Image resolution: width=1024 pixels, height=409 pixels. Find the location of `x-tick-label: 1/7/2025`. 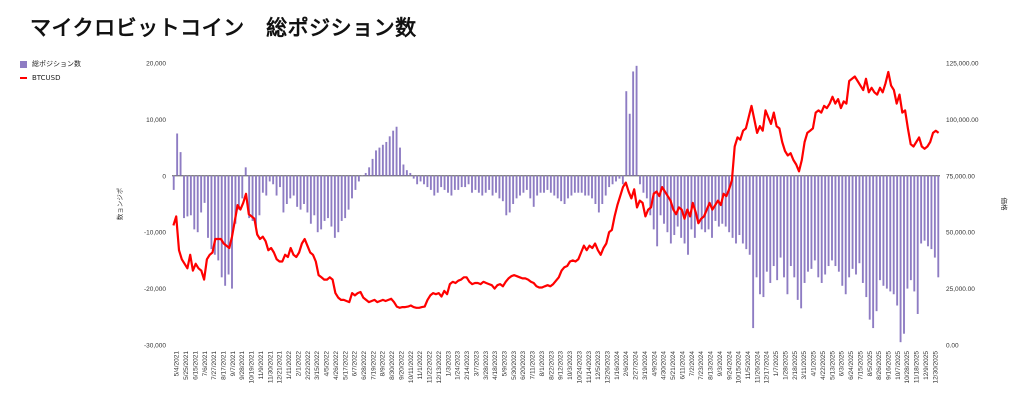

x-tick-label: 1/7/2025 is located at coordinates (776, 364).